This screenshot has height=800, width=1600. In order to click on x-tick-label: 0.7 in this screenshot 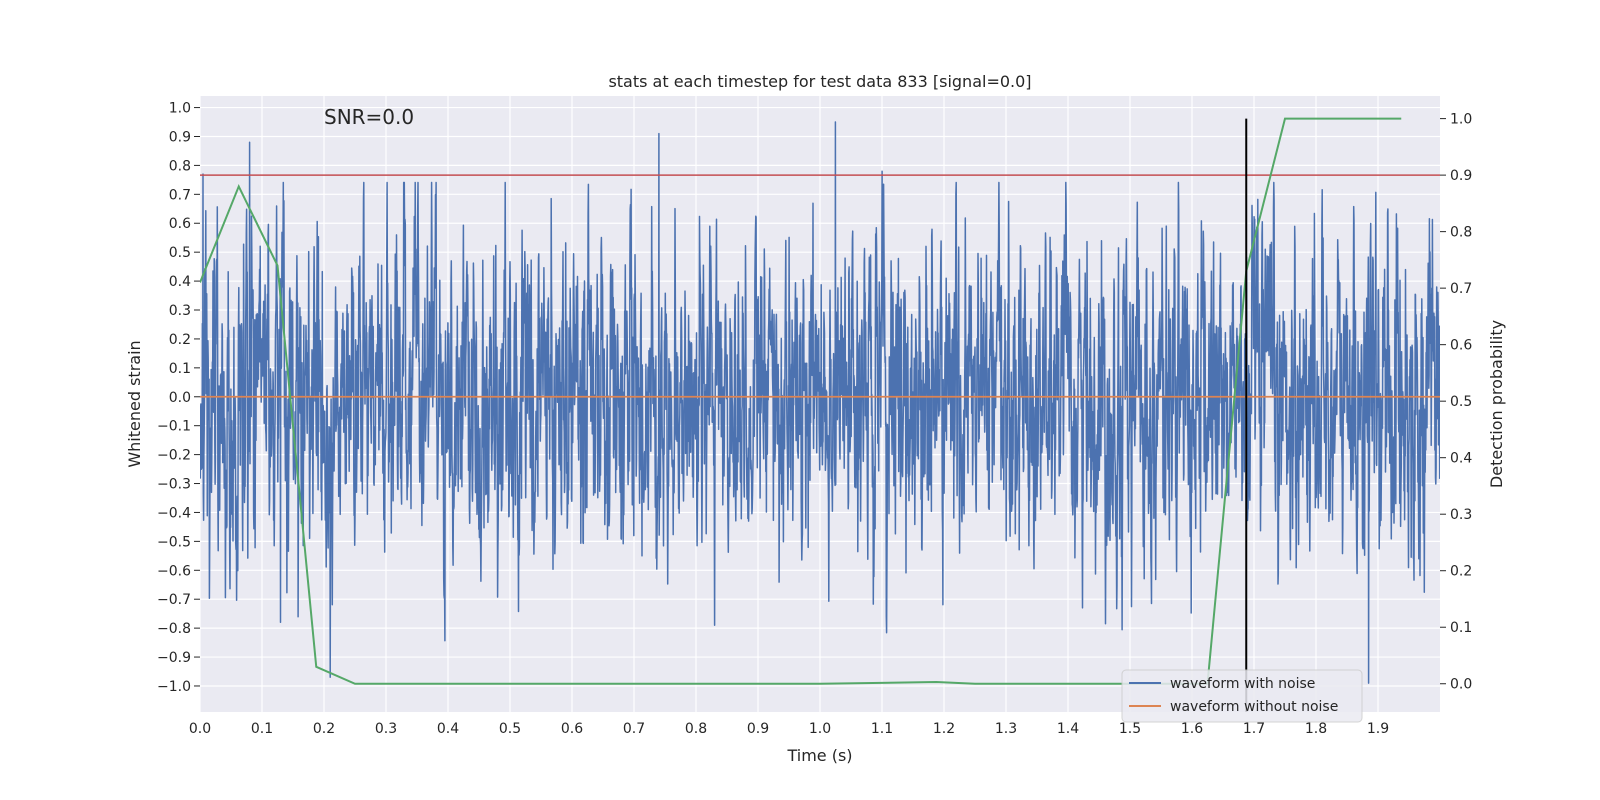, I will do `click(634, 729)`.